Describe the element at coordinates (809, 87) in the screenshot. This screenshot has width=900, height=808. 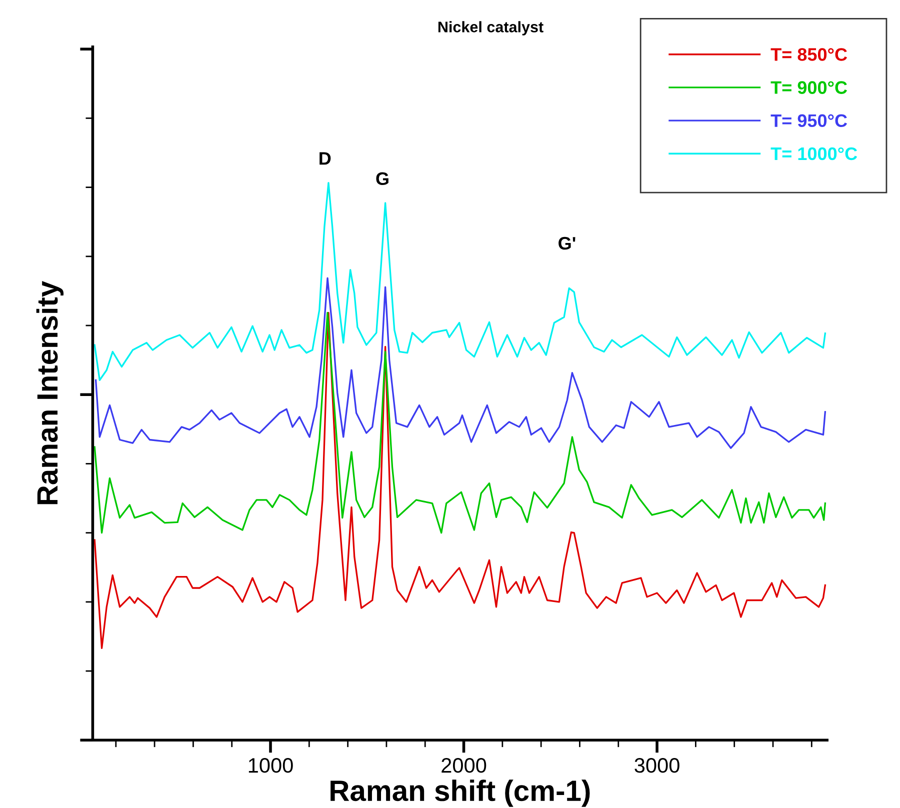
I see `text: T= 900°C` at that location.